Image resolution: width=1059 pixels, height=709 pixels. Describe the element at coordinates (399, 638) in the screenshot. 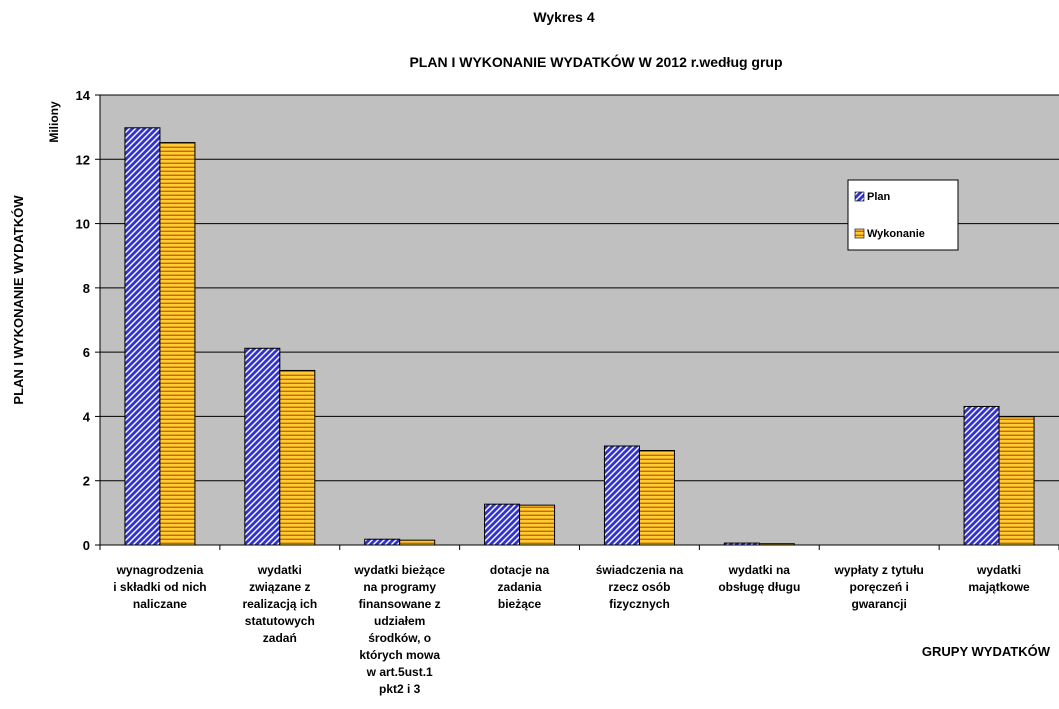

I see `category-label-line: środków, o` at that location.